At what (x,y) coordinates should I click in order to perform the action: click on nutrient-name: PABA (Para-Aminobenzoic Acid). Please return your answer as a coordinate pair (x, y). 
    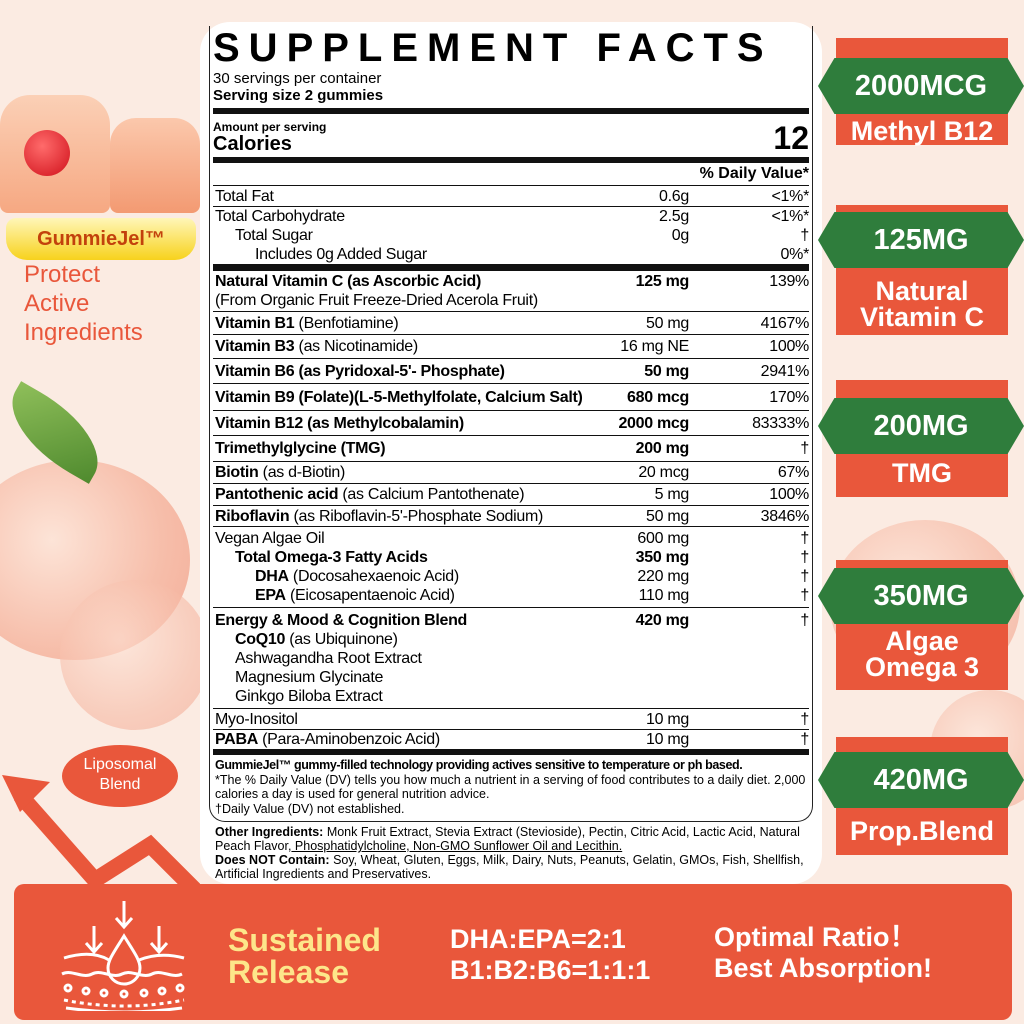
    Looking at the image, I should click on (411, 739).